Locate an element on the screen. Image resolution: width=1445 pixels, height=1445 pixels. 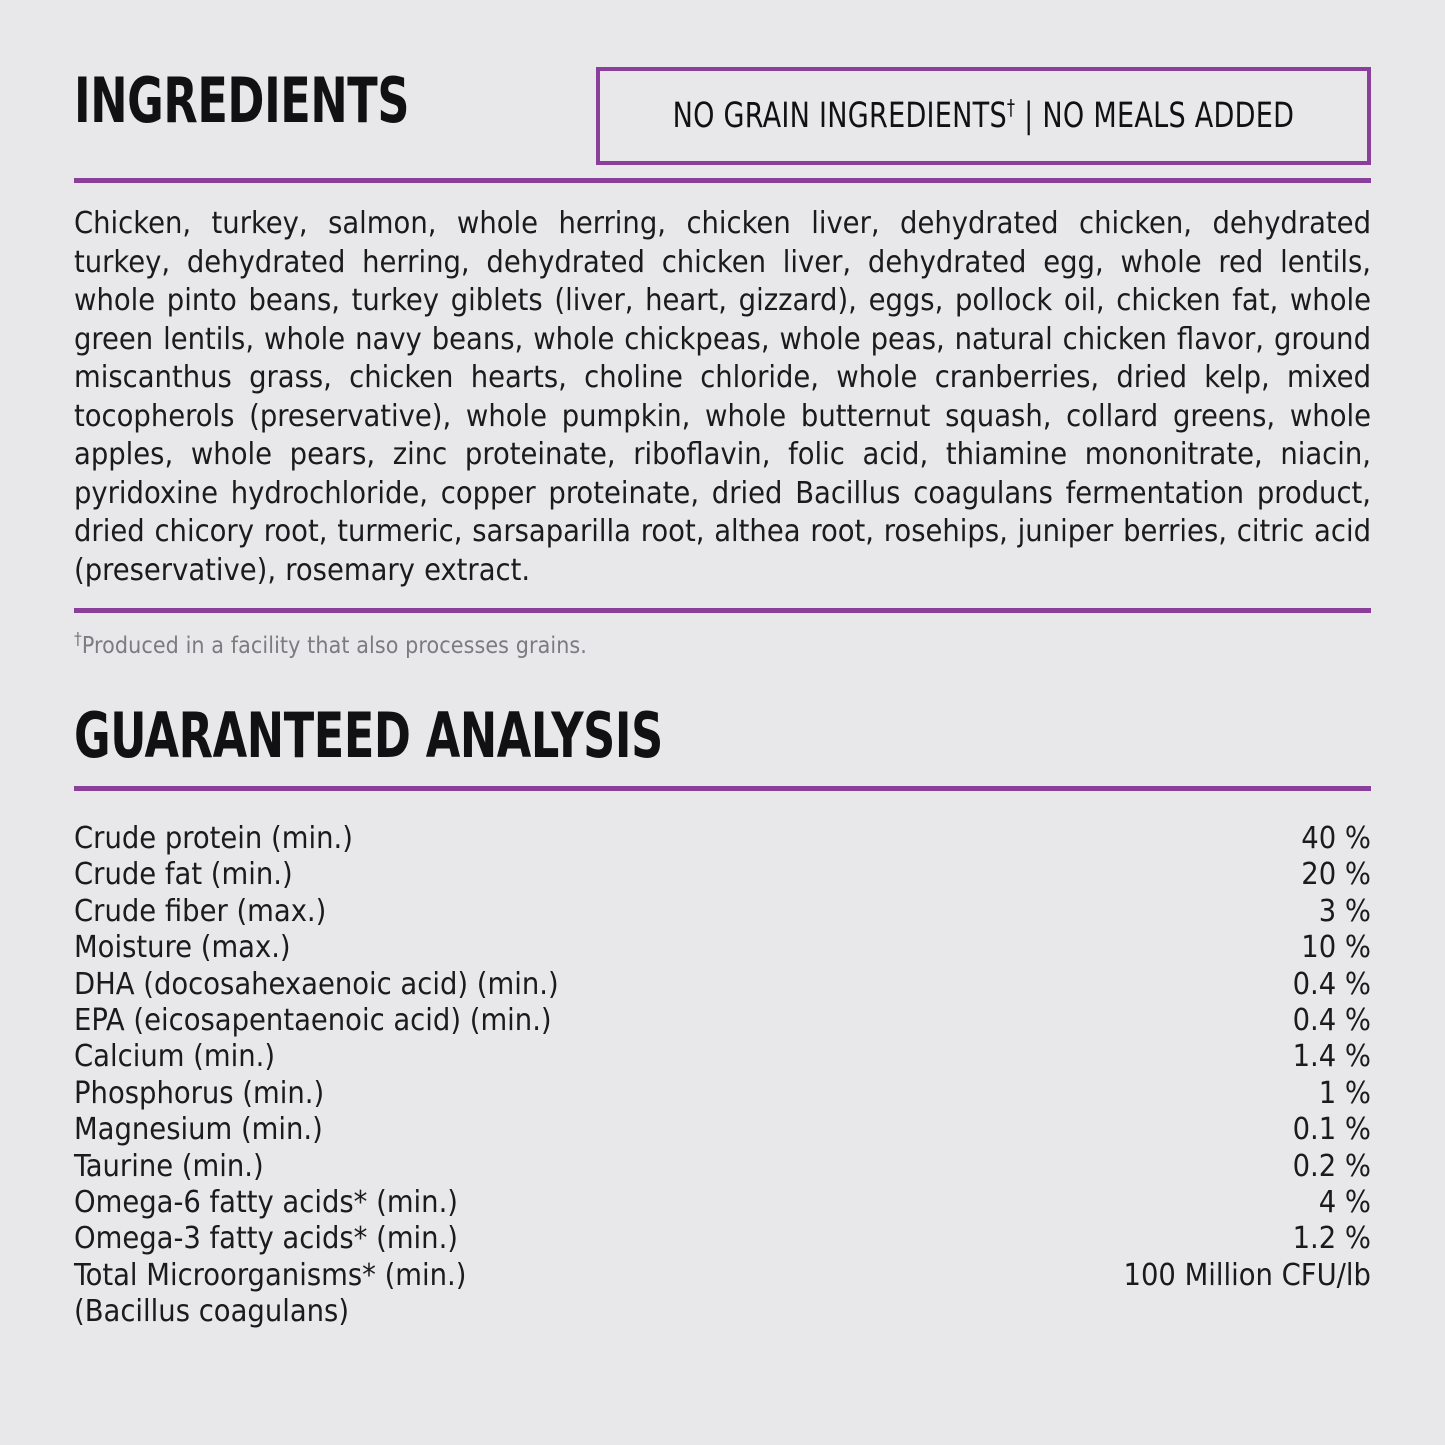
badge-text-pre: NO GRAIN INGREDIENTS is located at coordinates (840, 116).